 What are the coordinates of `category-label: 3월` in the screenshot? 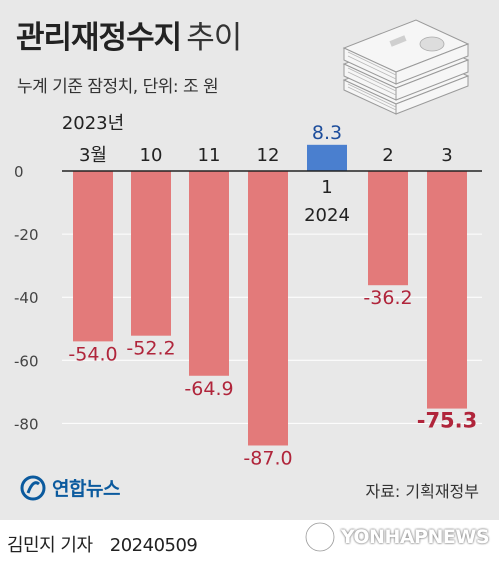 It's located at (93, 155).